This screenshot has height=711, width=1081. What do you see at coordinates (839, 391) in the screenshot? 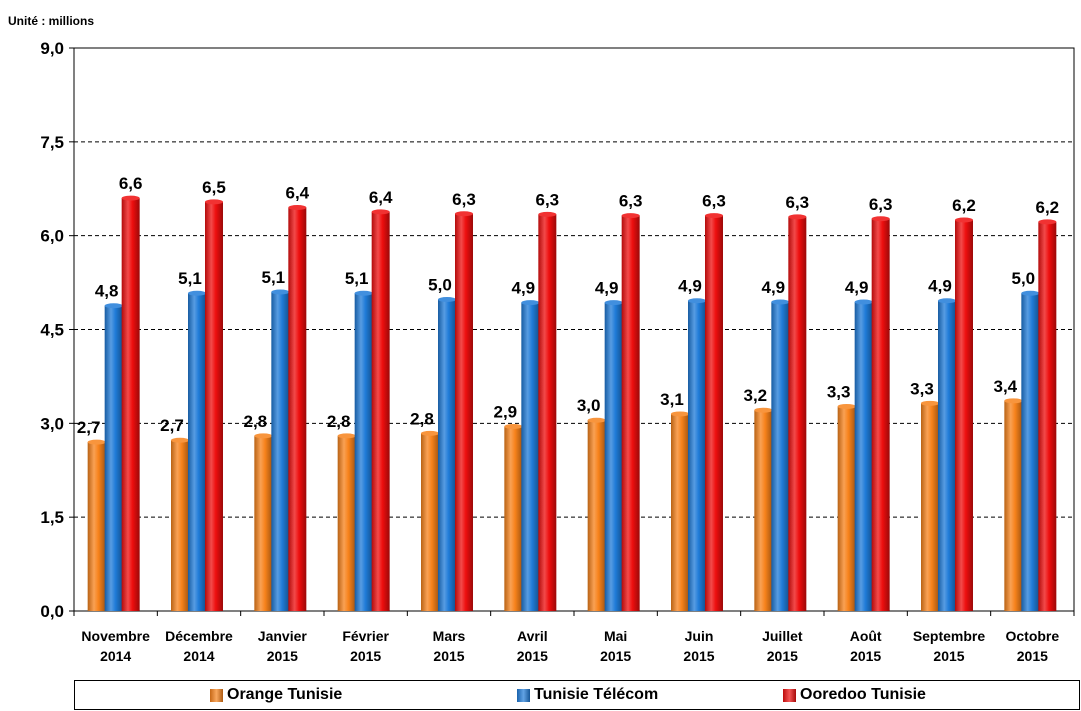
I see `data-label: 3,3` at bounding box center [839, 391].